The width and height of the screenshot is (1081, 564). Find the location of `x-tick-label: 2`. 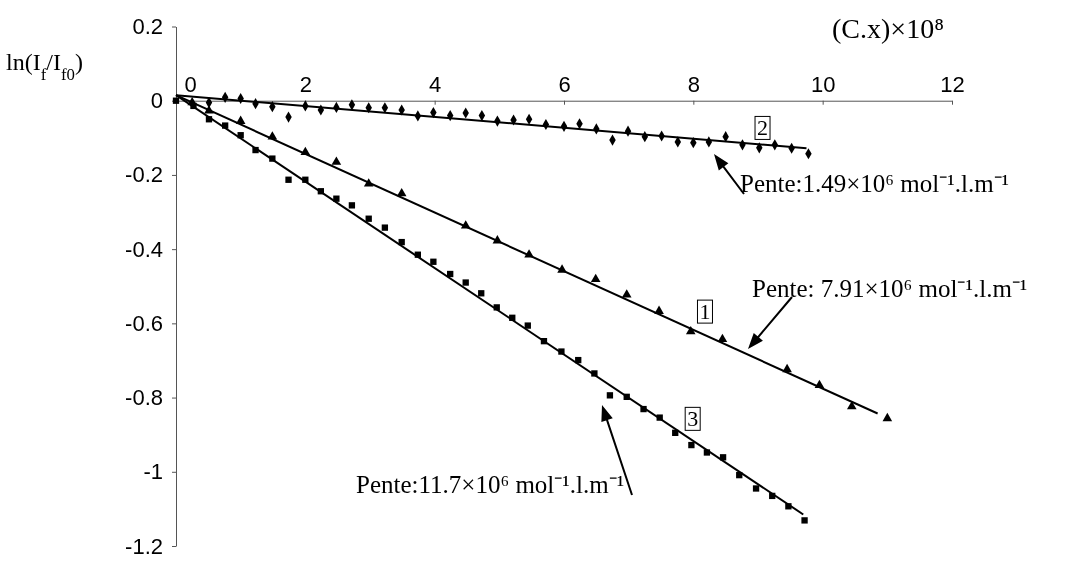

x-tick-label: 2 is located at coordinates (305, 85).